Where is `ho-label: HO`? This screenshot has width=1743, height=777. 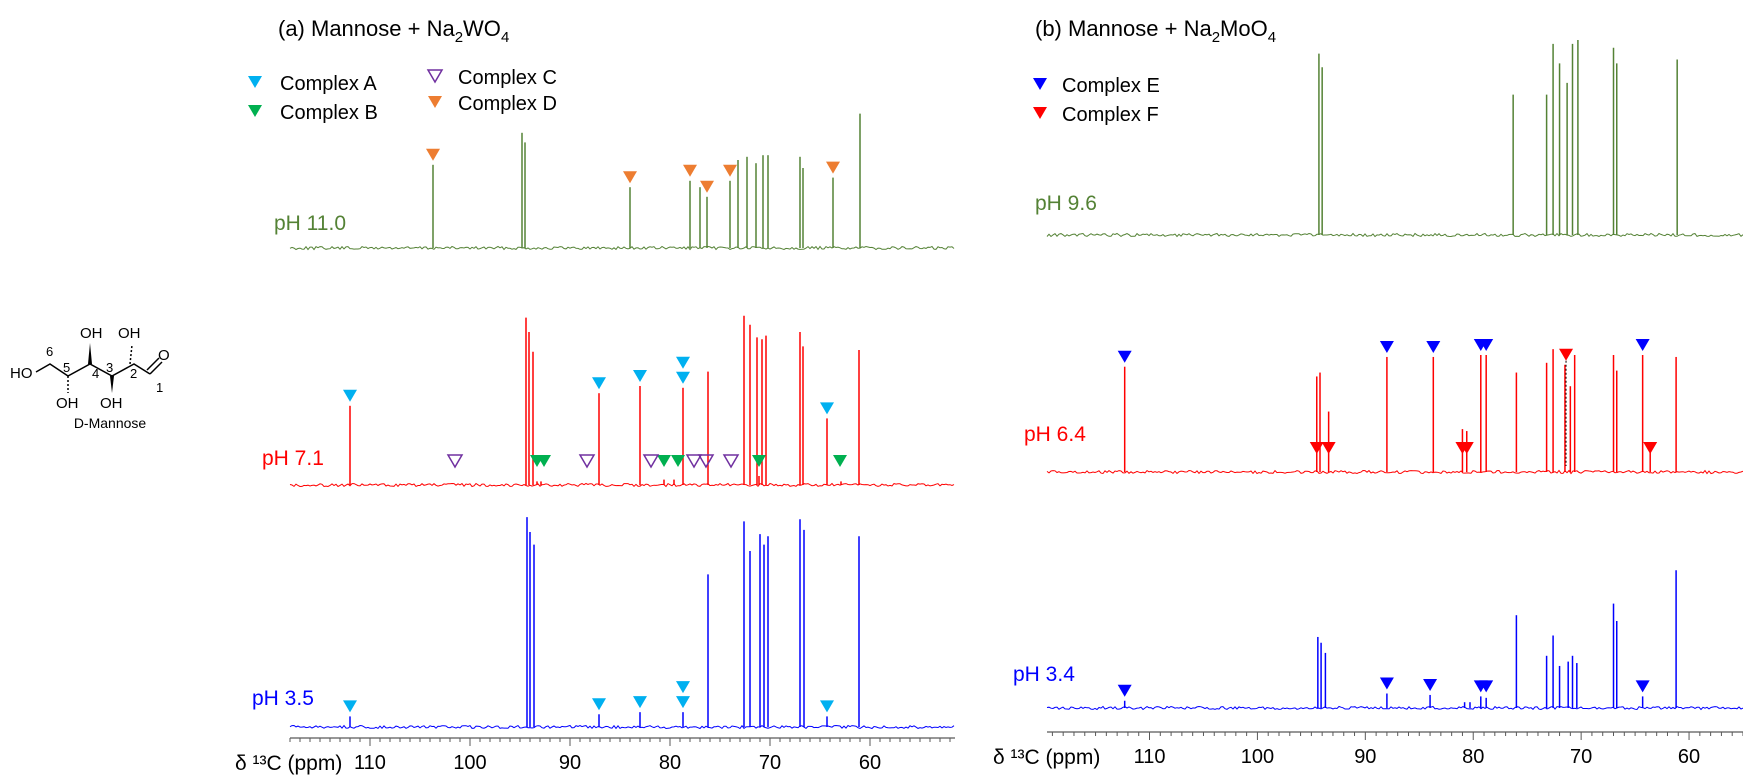
ho-label: HO is located at coordinates (21, 373).